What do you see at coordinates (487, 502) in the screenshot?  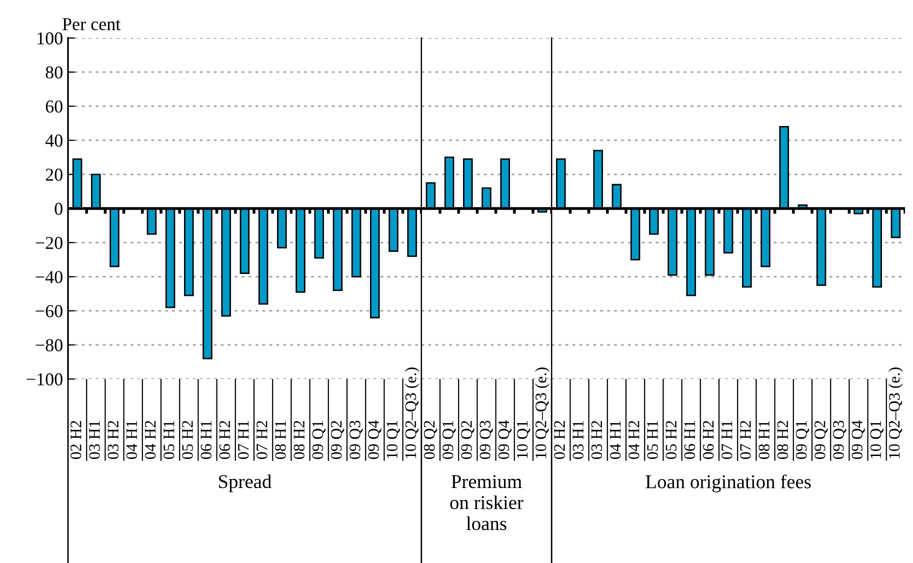 I see `x-axis-title: Premium on riskier loans` at bounding box center [487, 502].